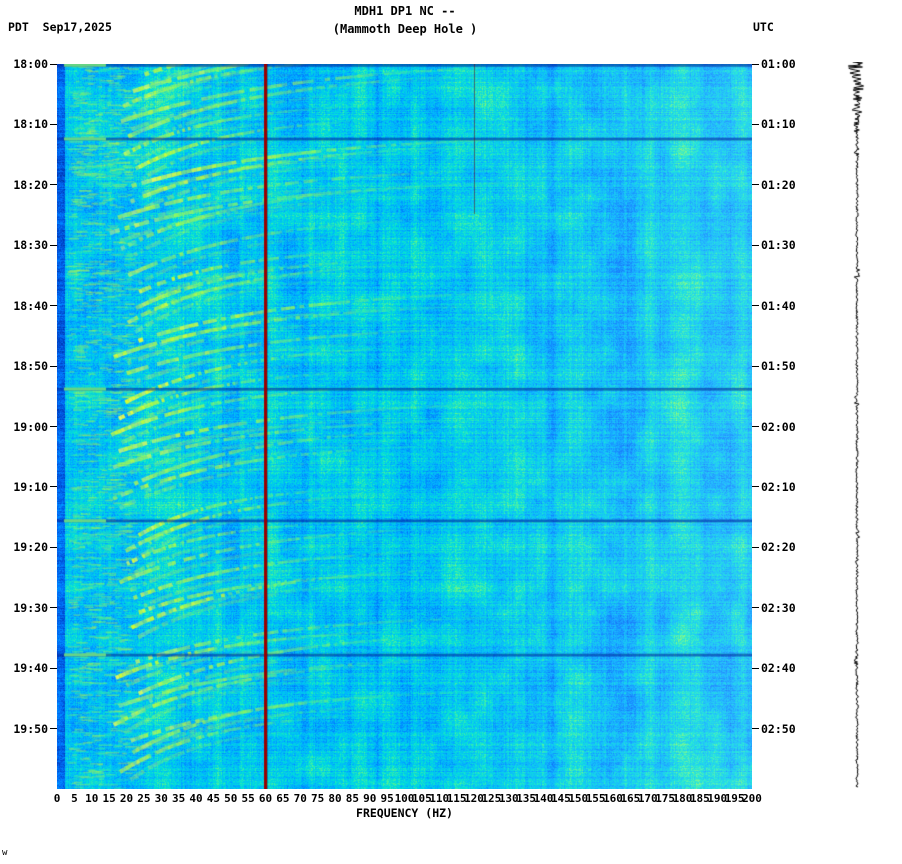  What do you see at coordinates (30, 426) in the screenshot?
I see `left-time-label: 19:00` at bounding box center [30, 426].